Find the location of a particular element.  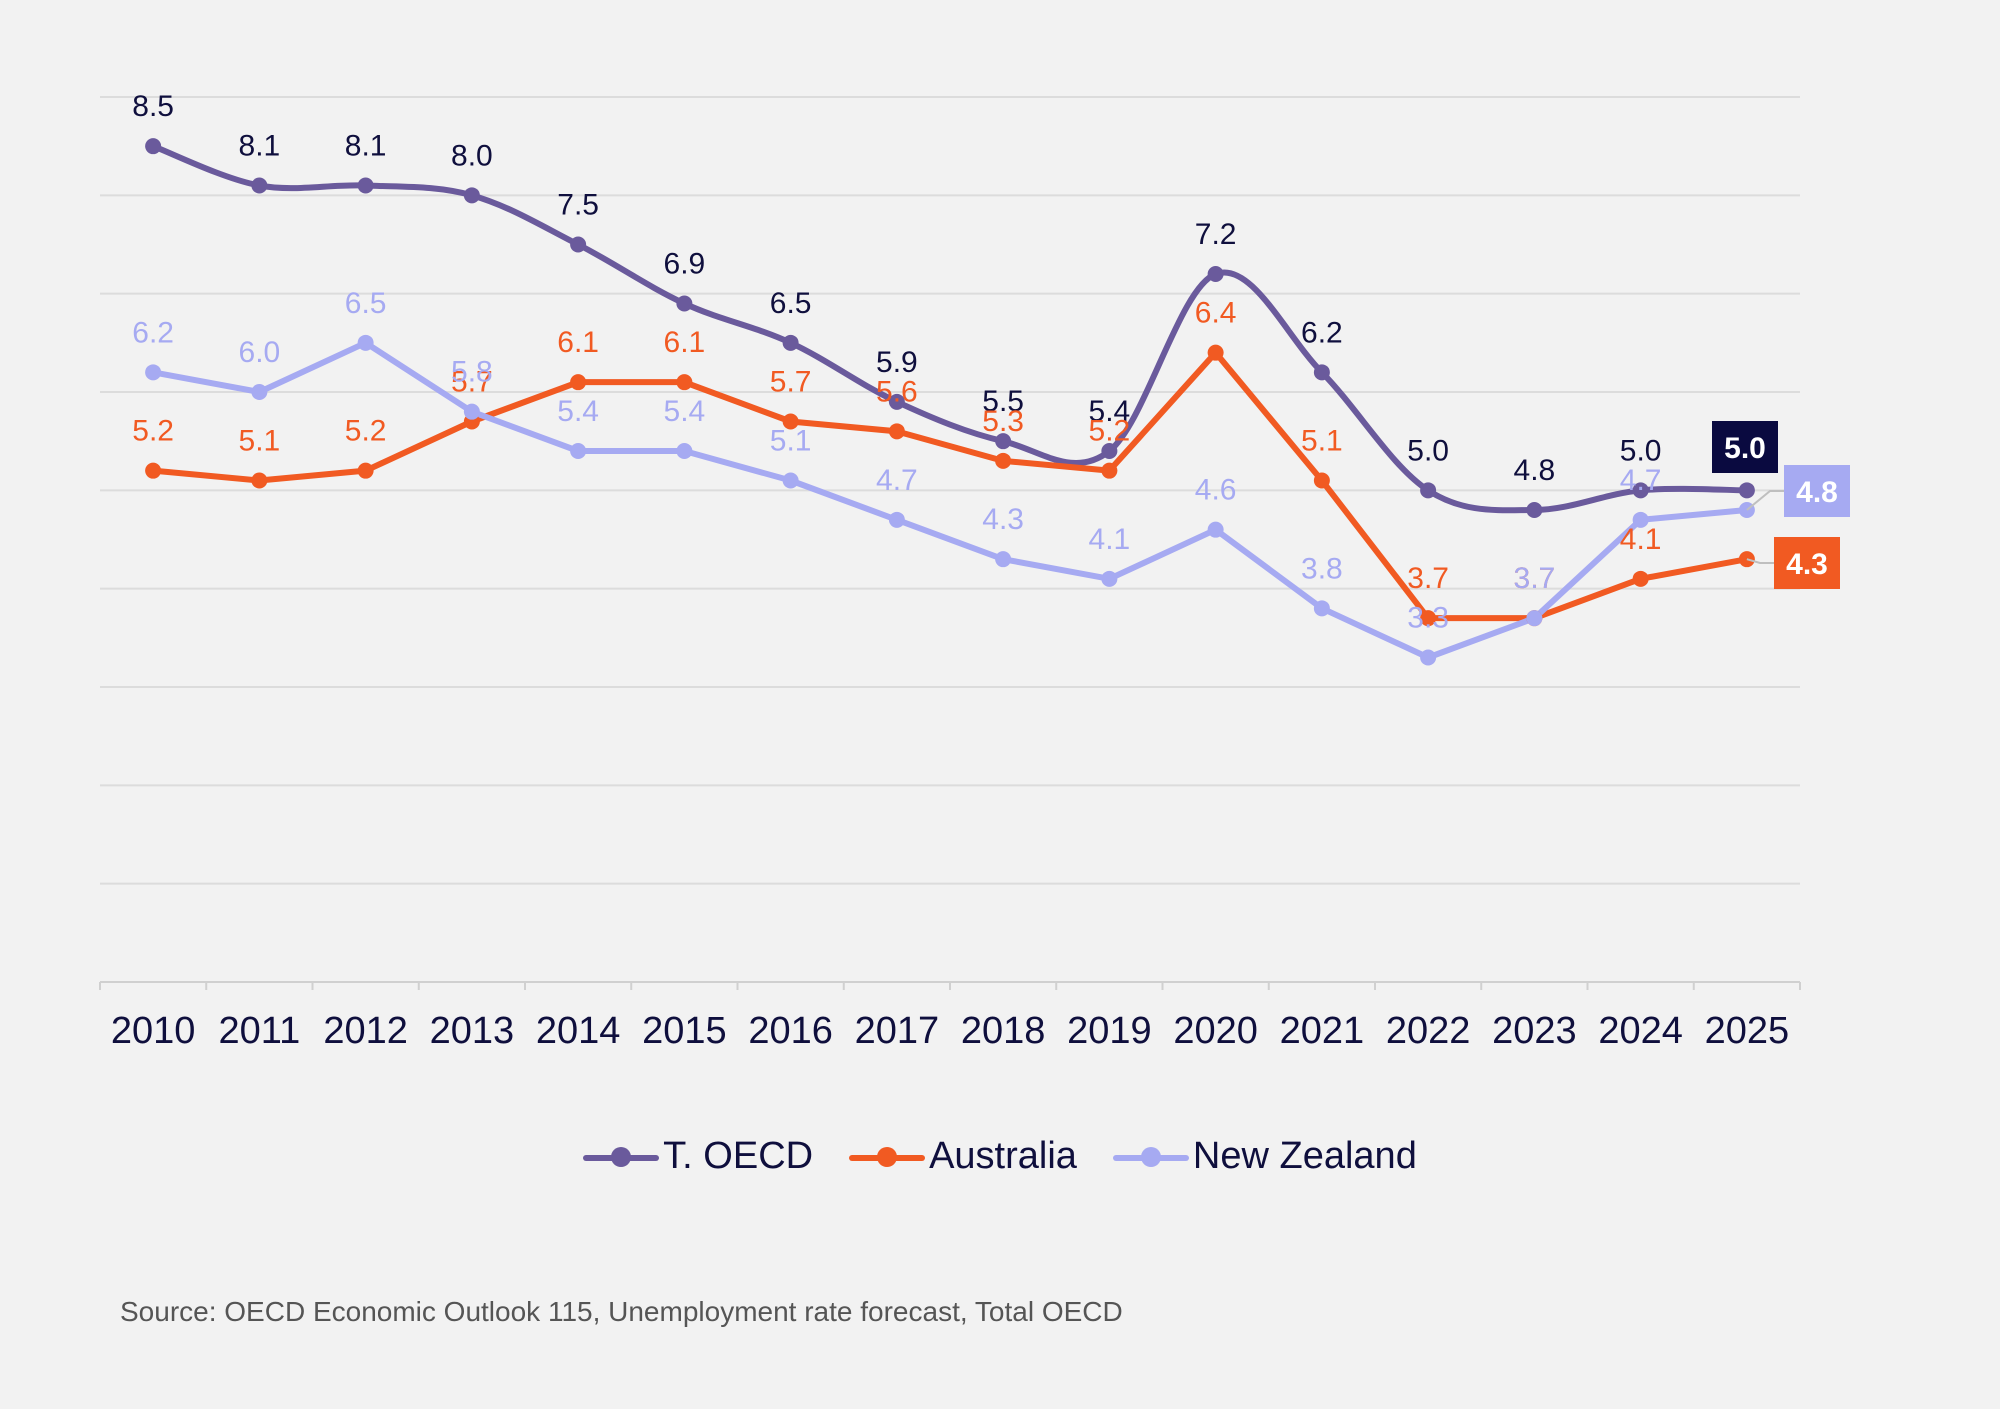

end-badge-label-oecd: 5.0 is located at coordinates (1745, 448).